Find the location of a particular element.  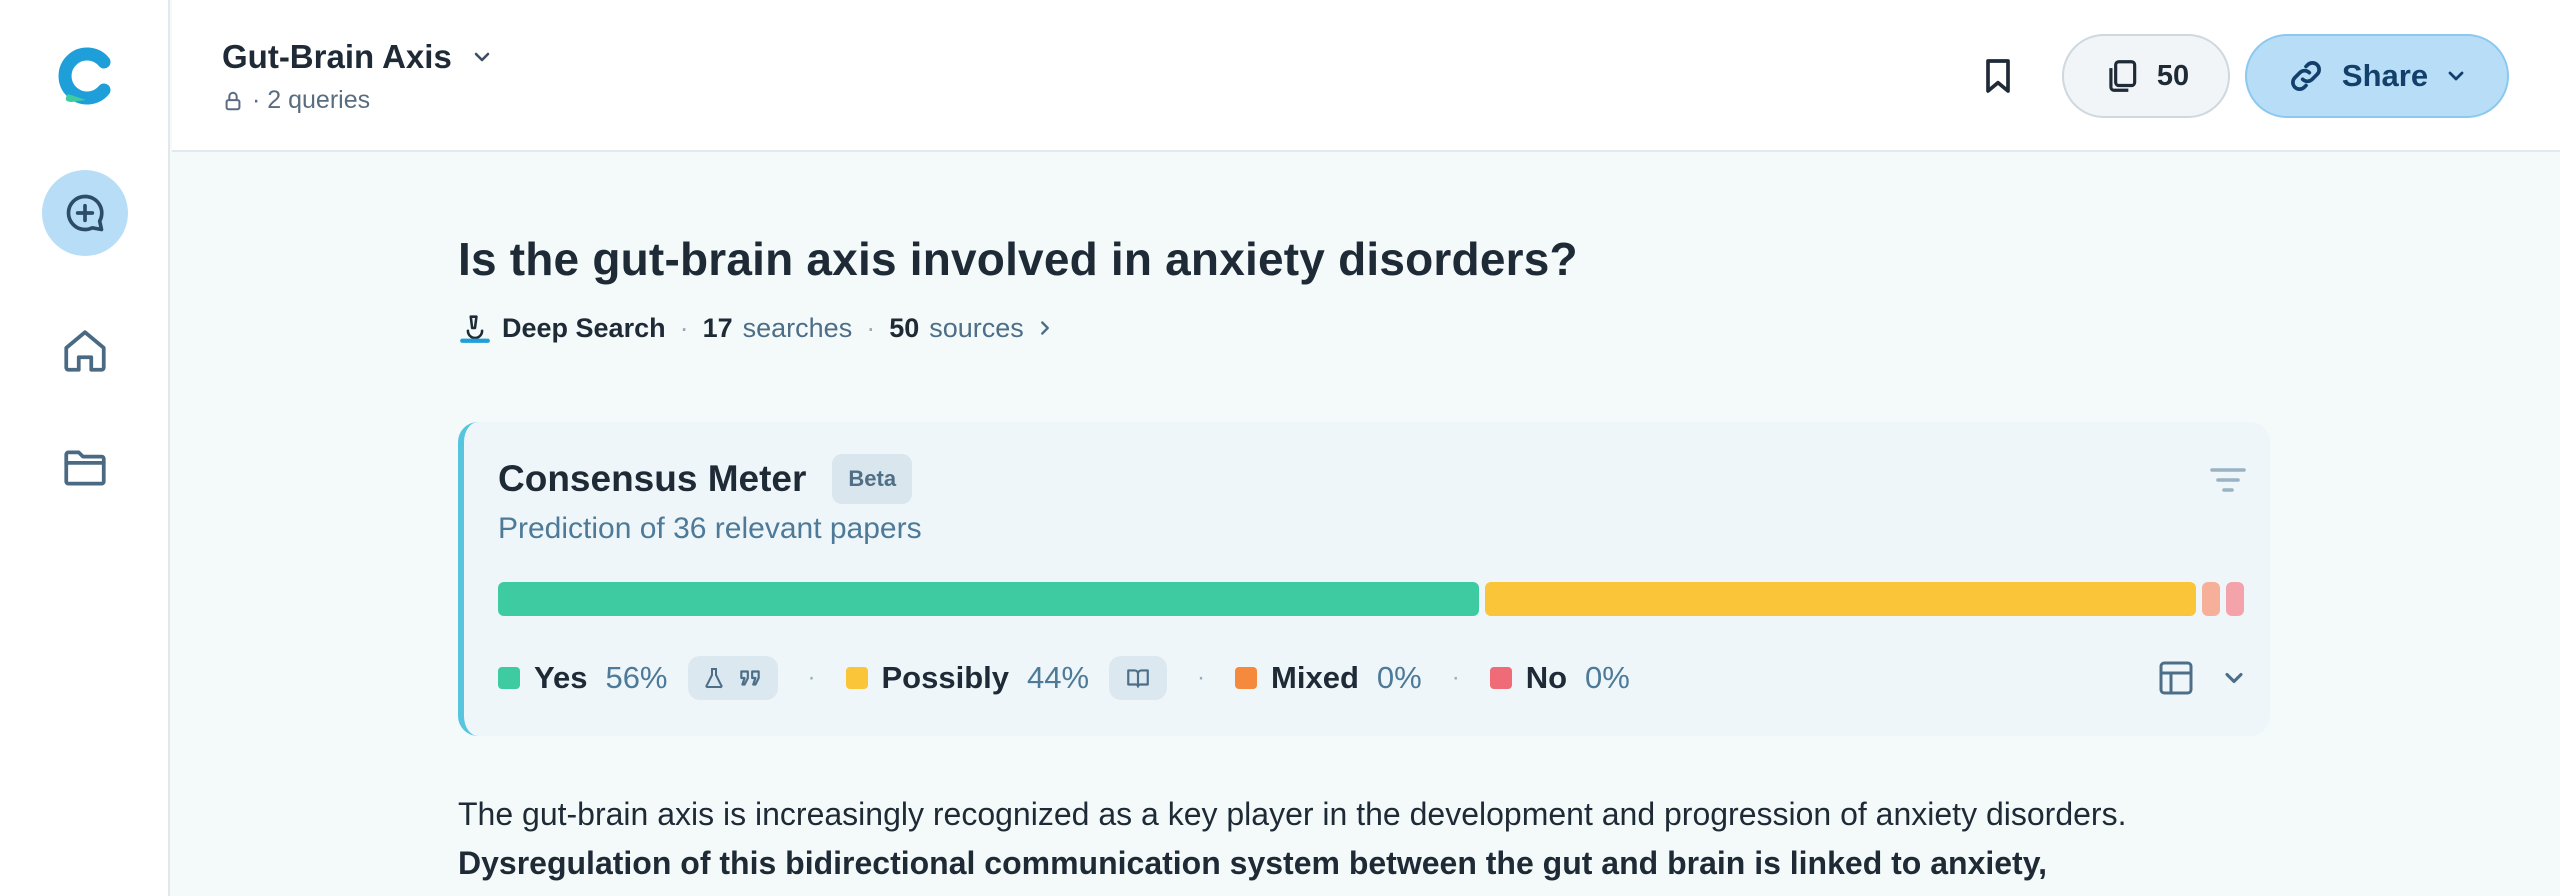

project-subtitle: · 2 queries is located at coordinates (296, 100).